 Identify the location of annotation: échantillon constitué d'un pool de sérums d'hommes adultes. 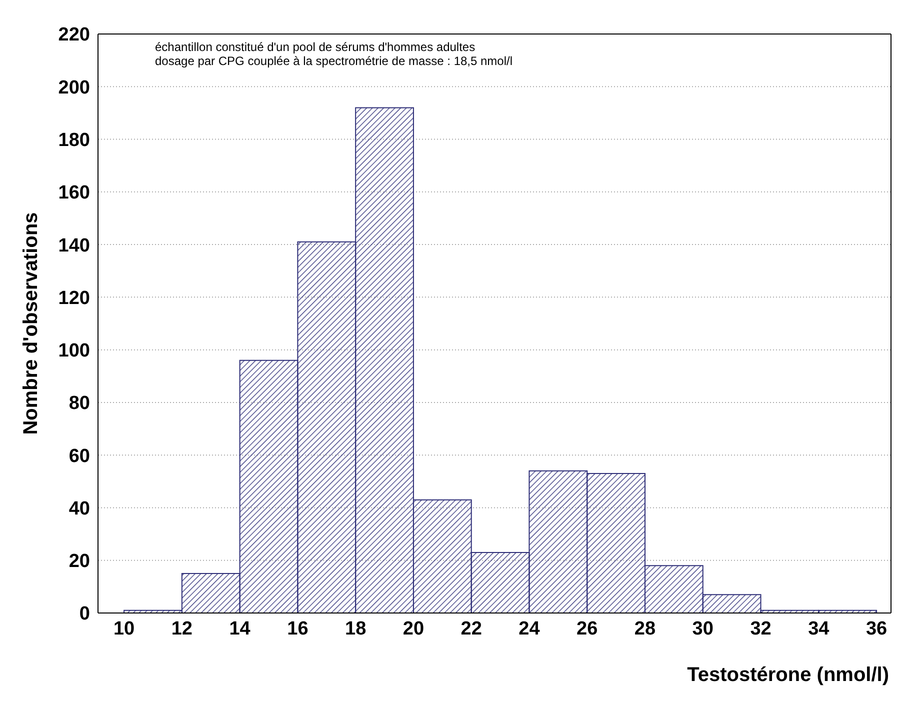
(315, 47).